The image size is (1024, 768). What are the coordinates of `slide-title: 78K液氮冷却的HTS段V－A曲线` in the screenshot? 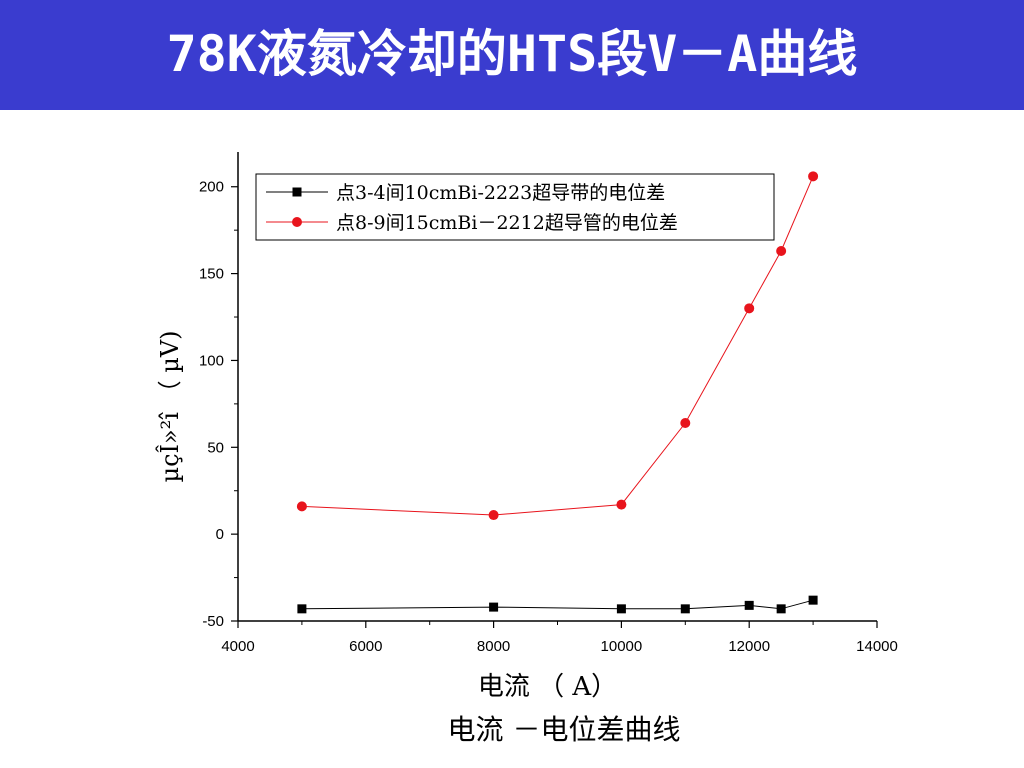 It's located at (512, 54).